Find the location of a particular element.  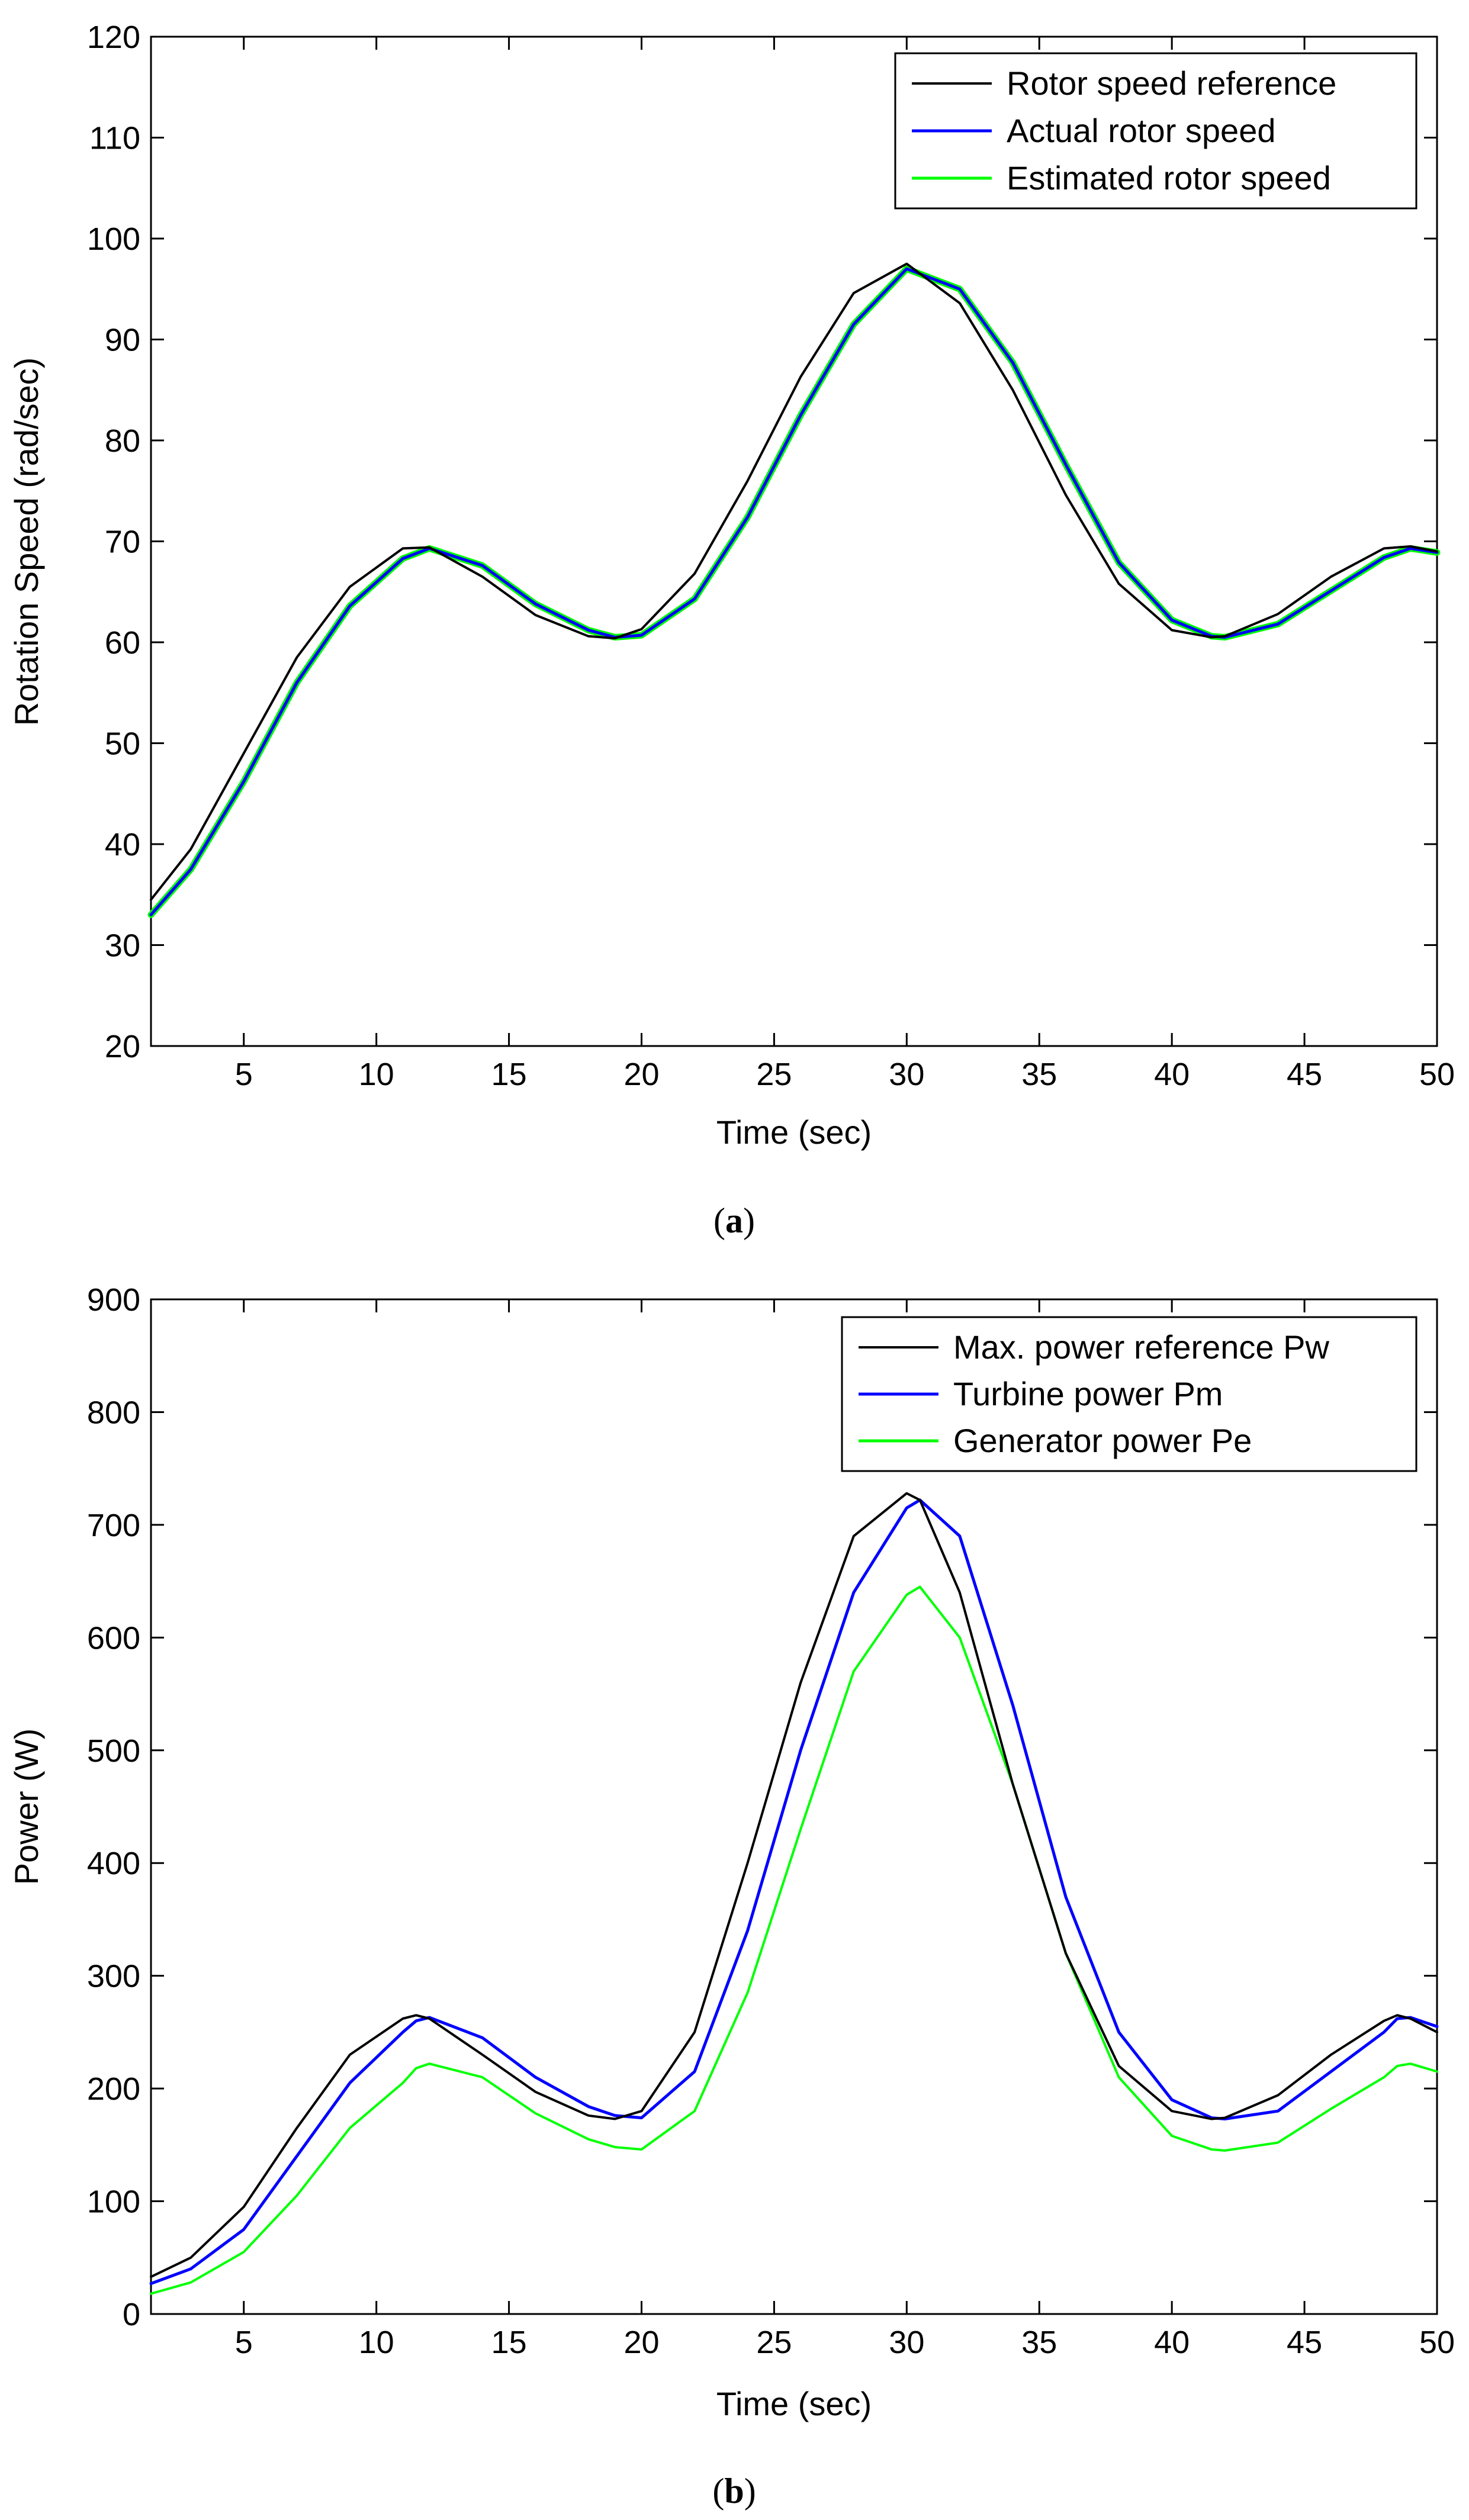

y-tick-label: 120 is located at coordinates (114, 37).